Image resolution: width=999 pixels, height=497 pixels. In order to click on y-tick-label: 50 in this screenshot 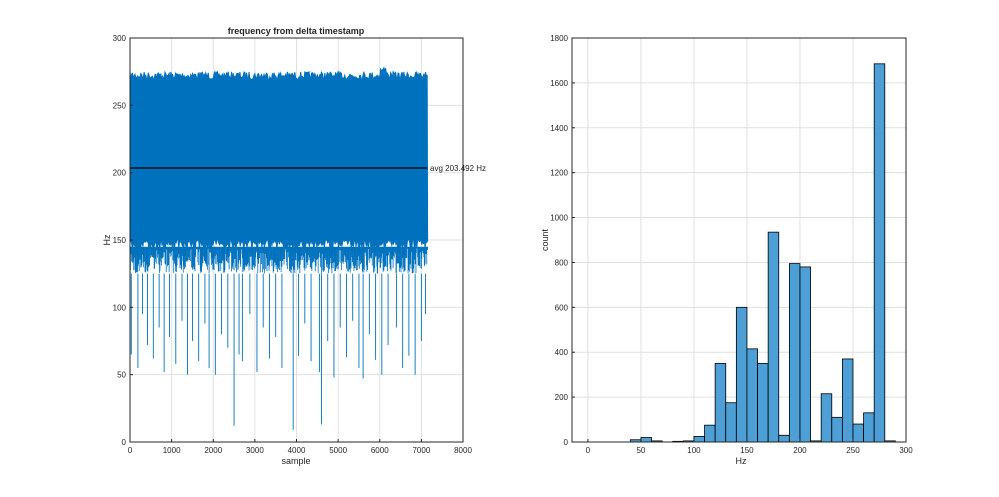, I will do `click(121, 375)`.